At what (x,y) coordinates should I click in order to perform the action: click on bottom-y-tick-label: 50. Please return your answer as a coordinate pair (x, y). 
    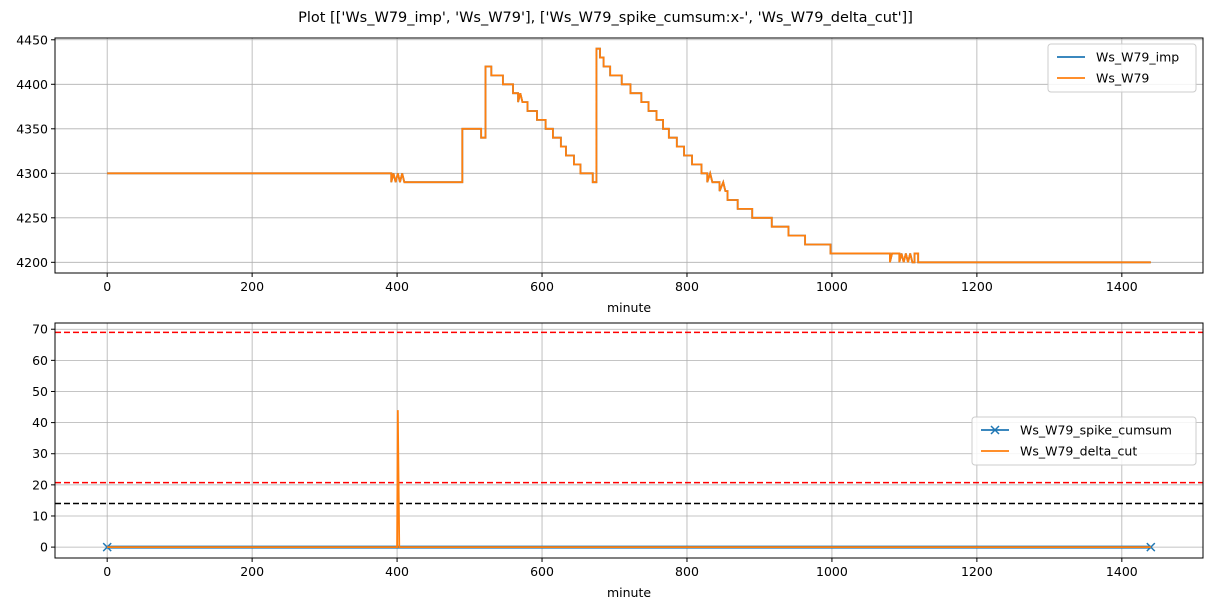
    Looking at the image, I should click on (40, 391).